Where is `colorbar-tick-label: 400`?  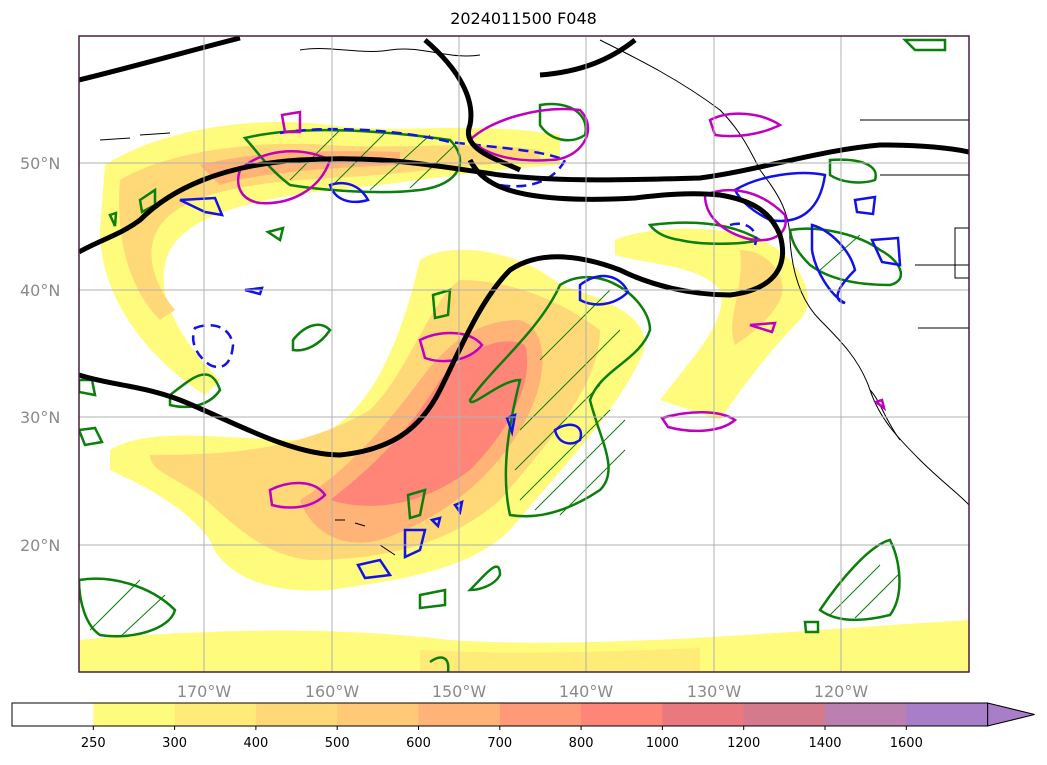 colorbar-tick-label: 400 is located at coordinates (255, 743).